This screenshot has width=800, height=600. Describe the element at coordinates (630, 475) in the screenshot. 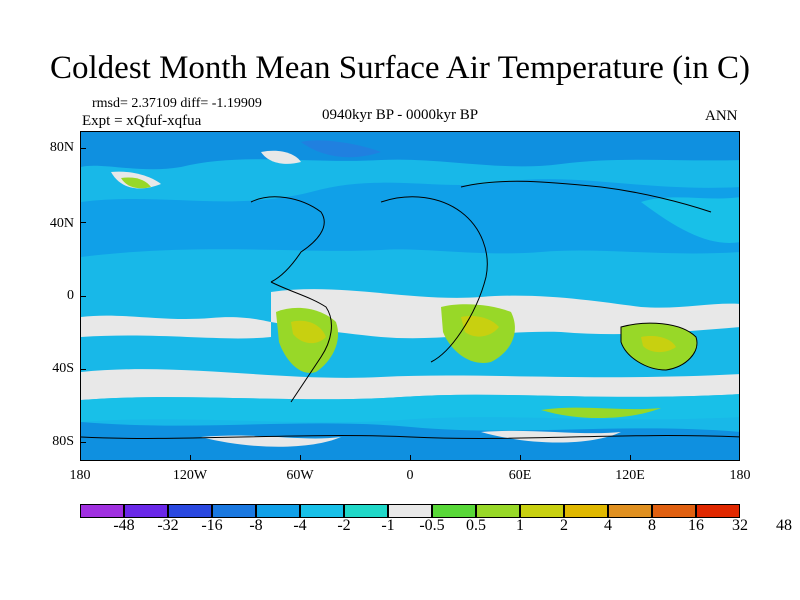

I see `x-tick-120e: 120E` at that location.